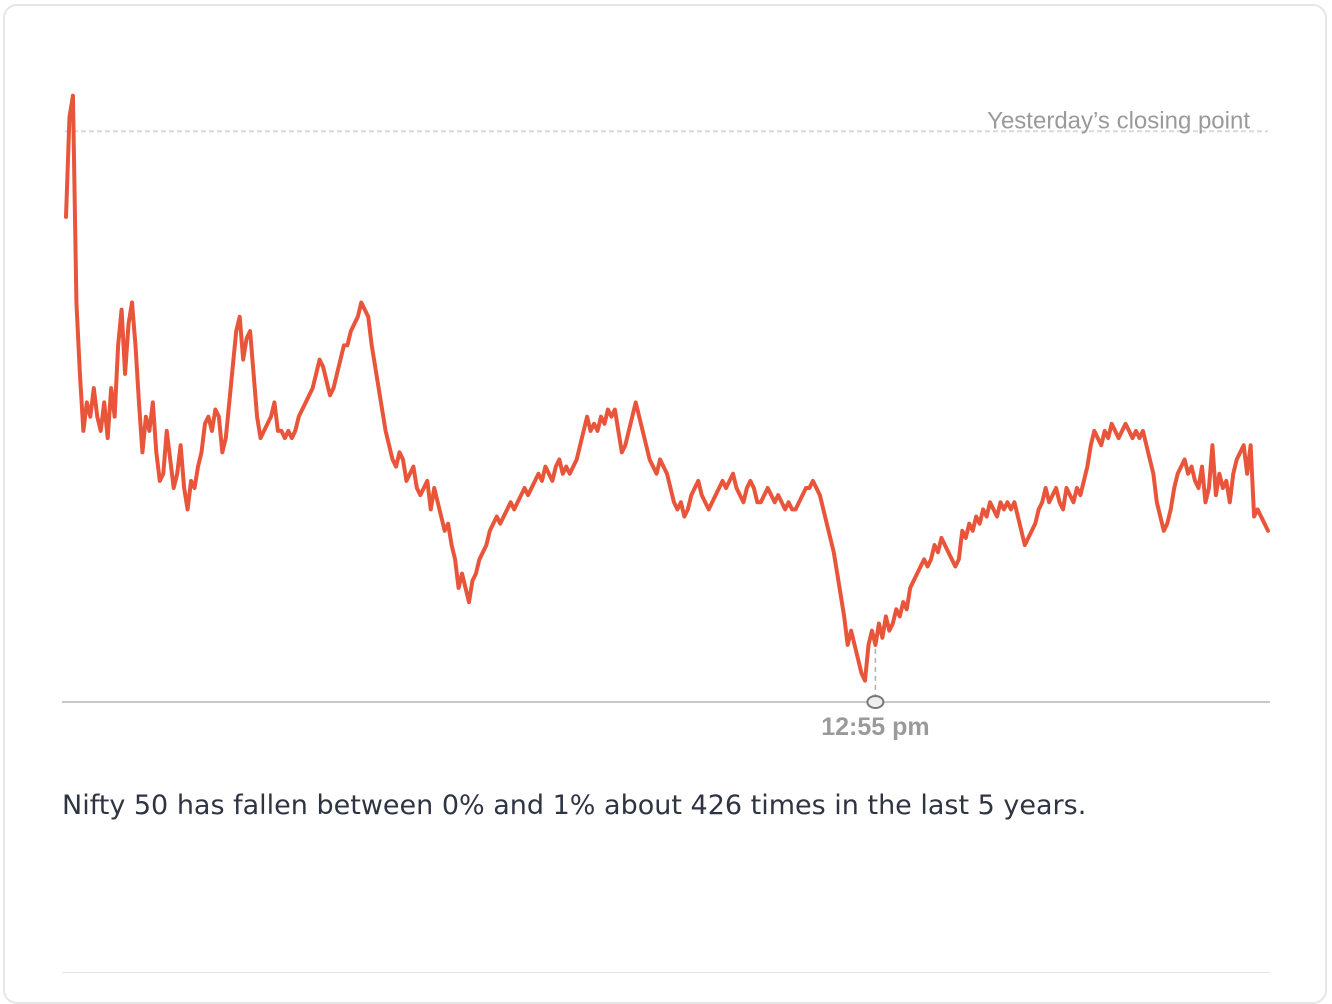 Image resolution: width=1332 pixels, height=1004 pixels. I want to click on reference-label: Yesterday’s closing point, so click(1118, 120).